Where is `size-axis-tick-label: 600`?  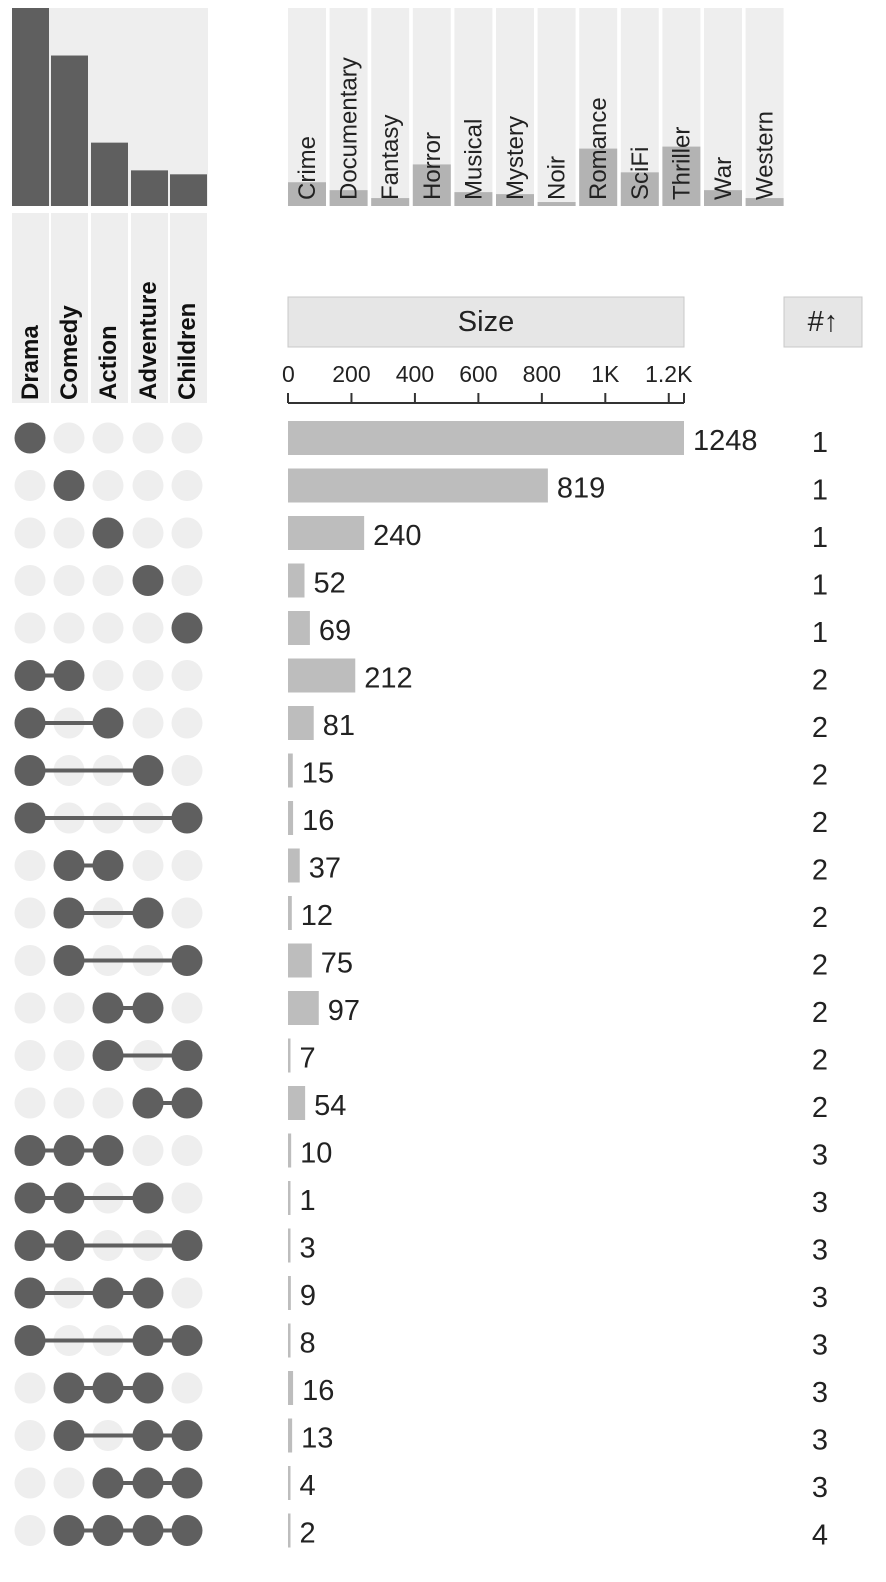 size-axis-tick-label: 600 is located at coordinates (478, 374).